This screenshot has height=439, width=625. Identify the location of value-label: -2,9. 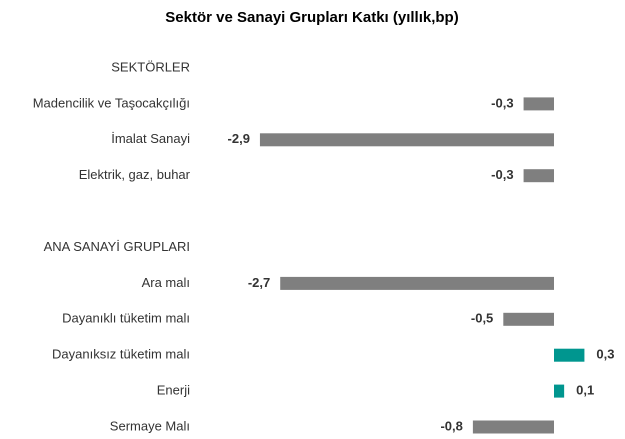
(239, 138).